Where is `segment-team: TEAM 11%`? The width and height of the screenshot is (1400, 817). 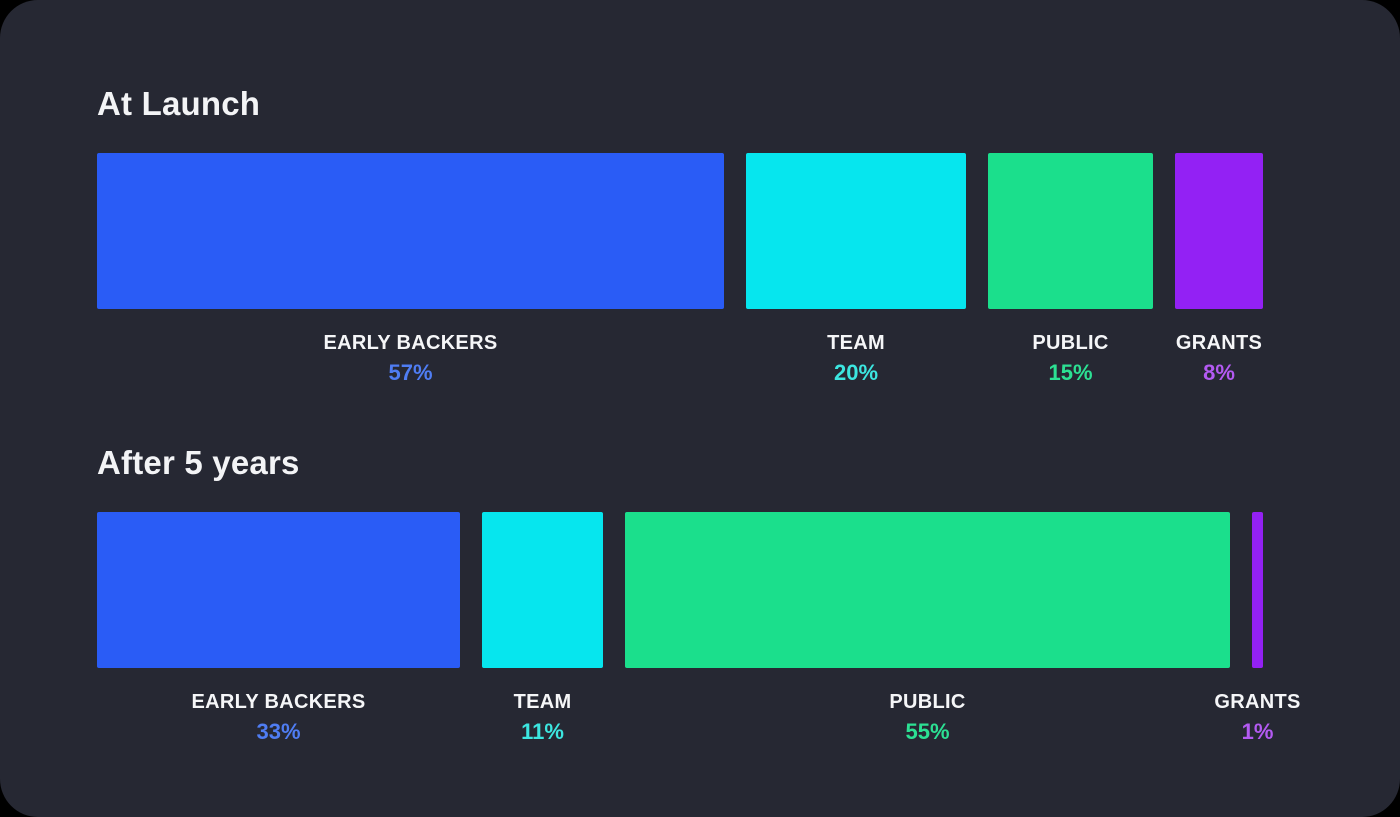 segment-team: TEAM 11% is located at coordinates (542, 628).